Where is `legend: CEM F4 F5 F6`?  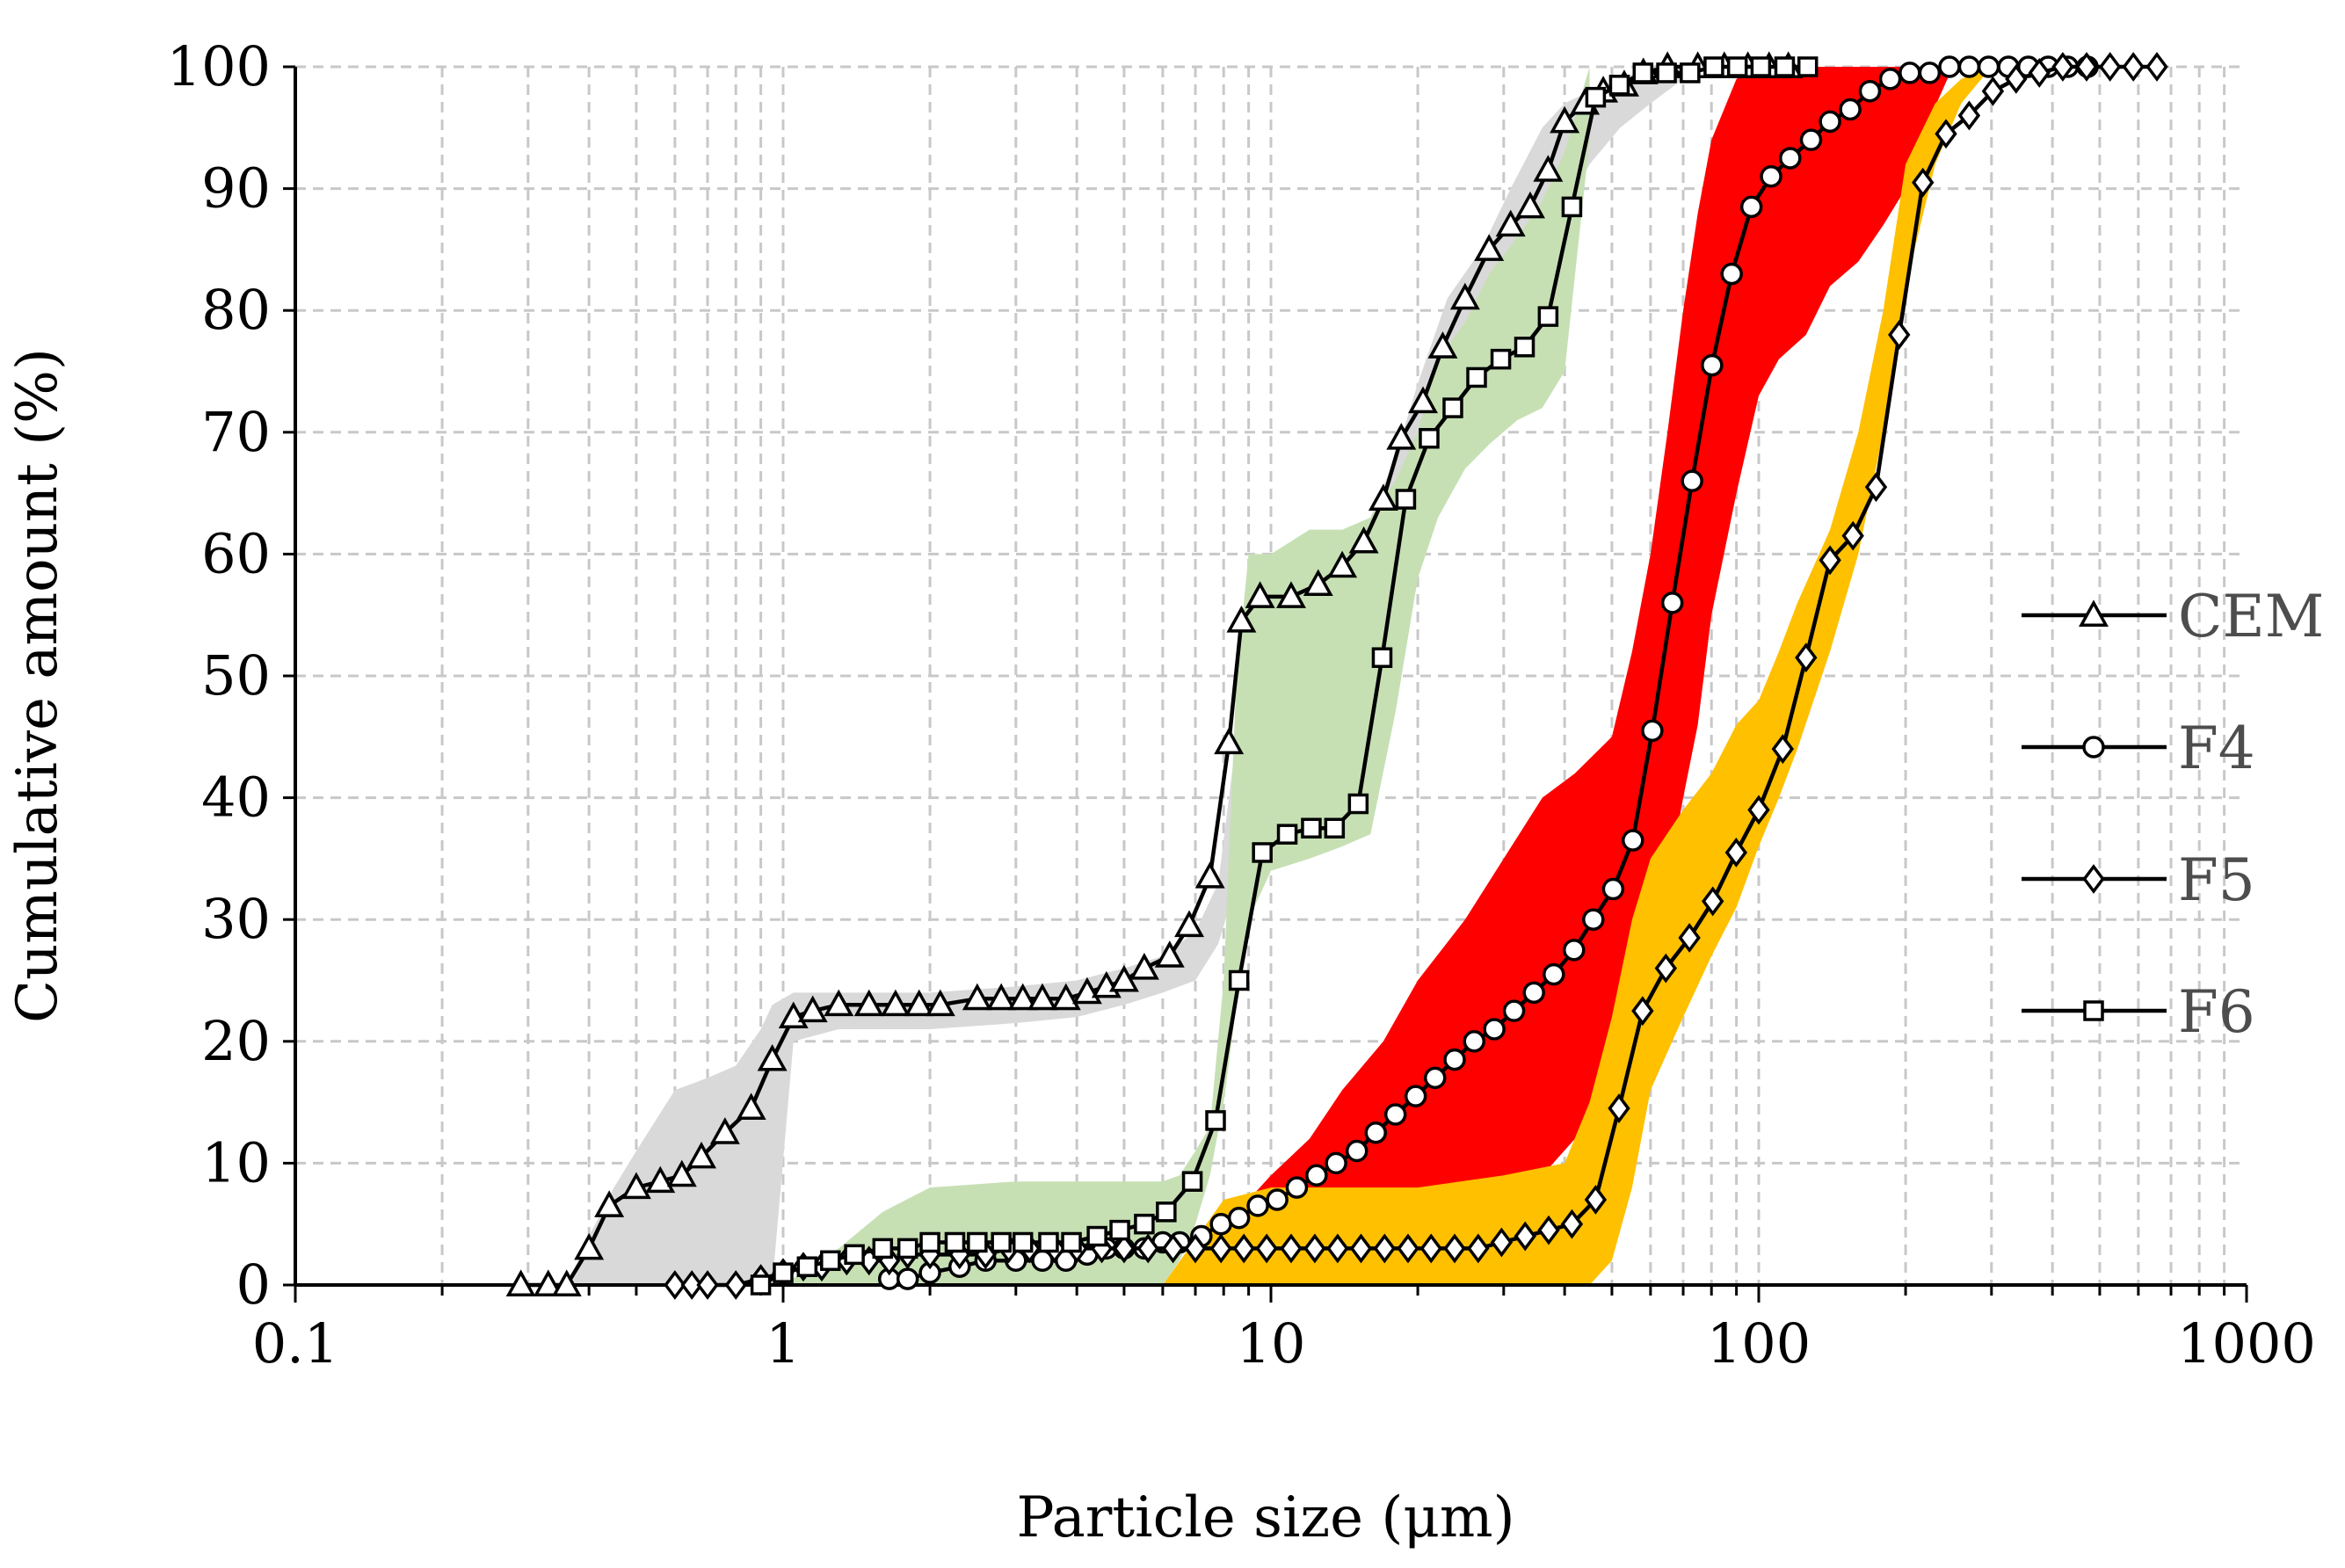
legend: CEM F4 F5 F6 is located at coordinates (2173, 814).